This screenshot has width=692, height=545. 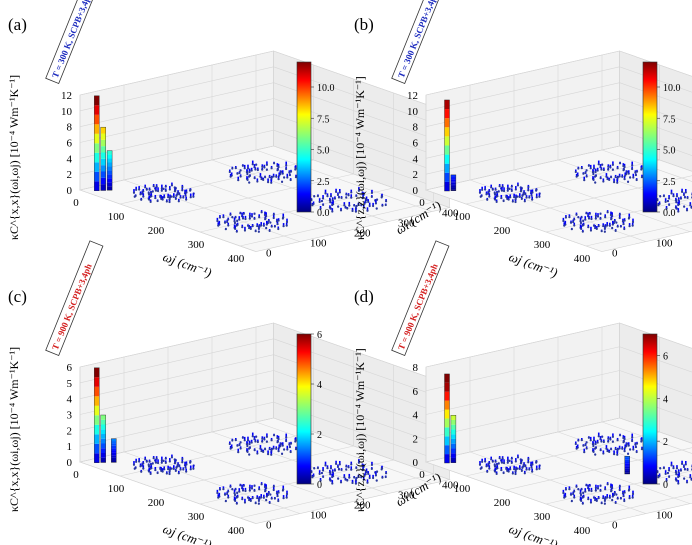 I want to click on y-tick-label: 400, so click(x=450, y=214).